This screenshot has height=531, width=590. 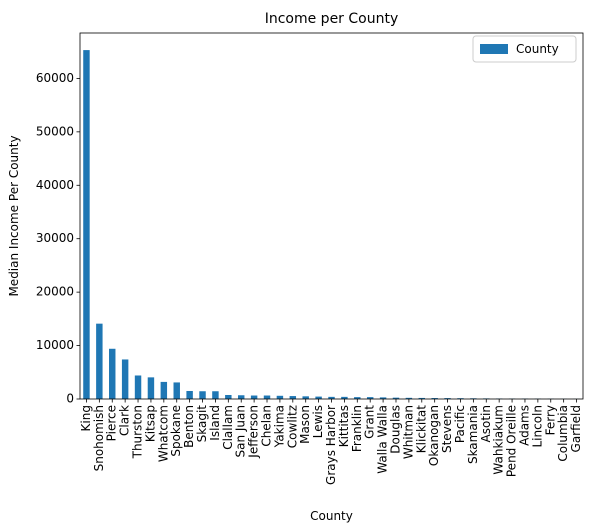 I want to click on y-tick-label: 50000, so click(x=55, y=131).